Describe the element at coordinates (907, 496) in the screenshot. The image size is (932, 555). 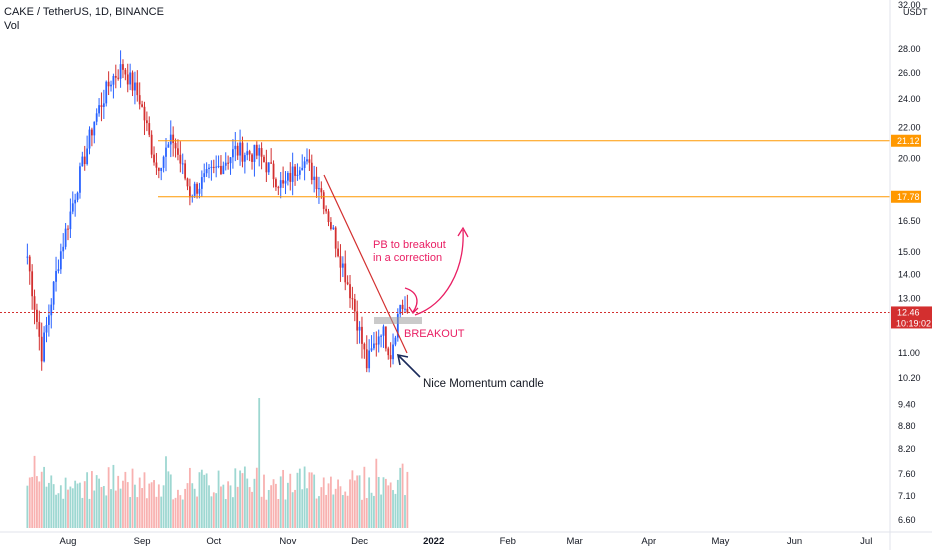
I see `price-tick-label: 7.10` at that location.